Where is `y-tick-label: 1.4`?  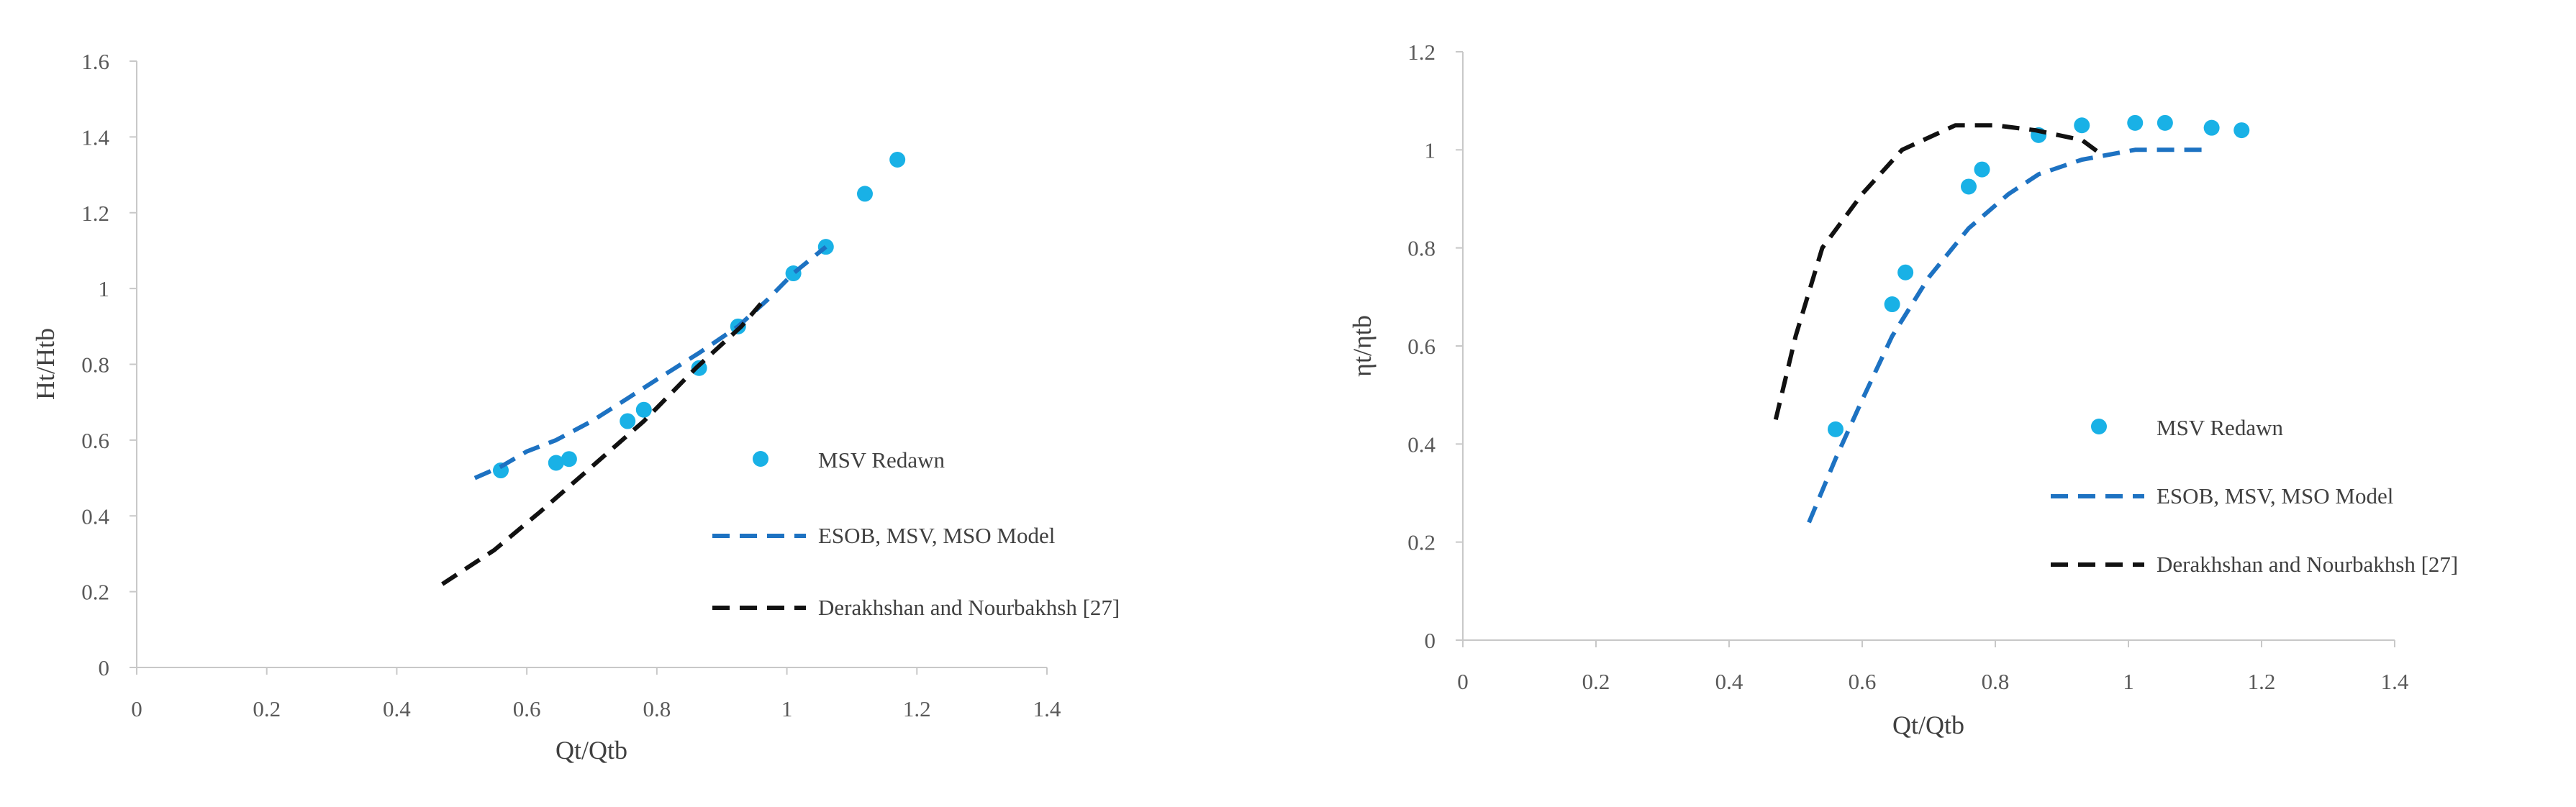
y-tick-label: 1.4 is located at coordinates (95, 137).